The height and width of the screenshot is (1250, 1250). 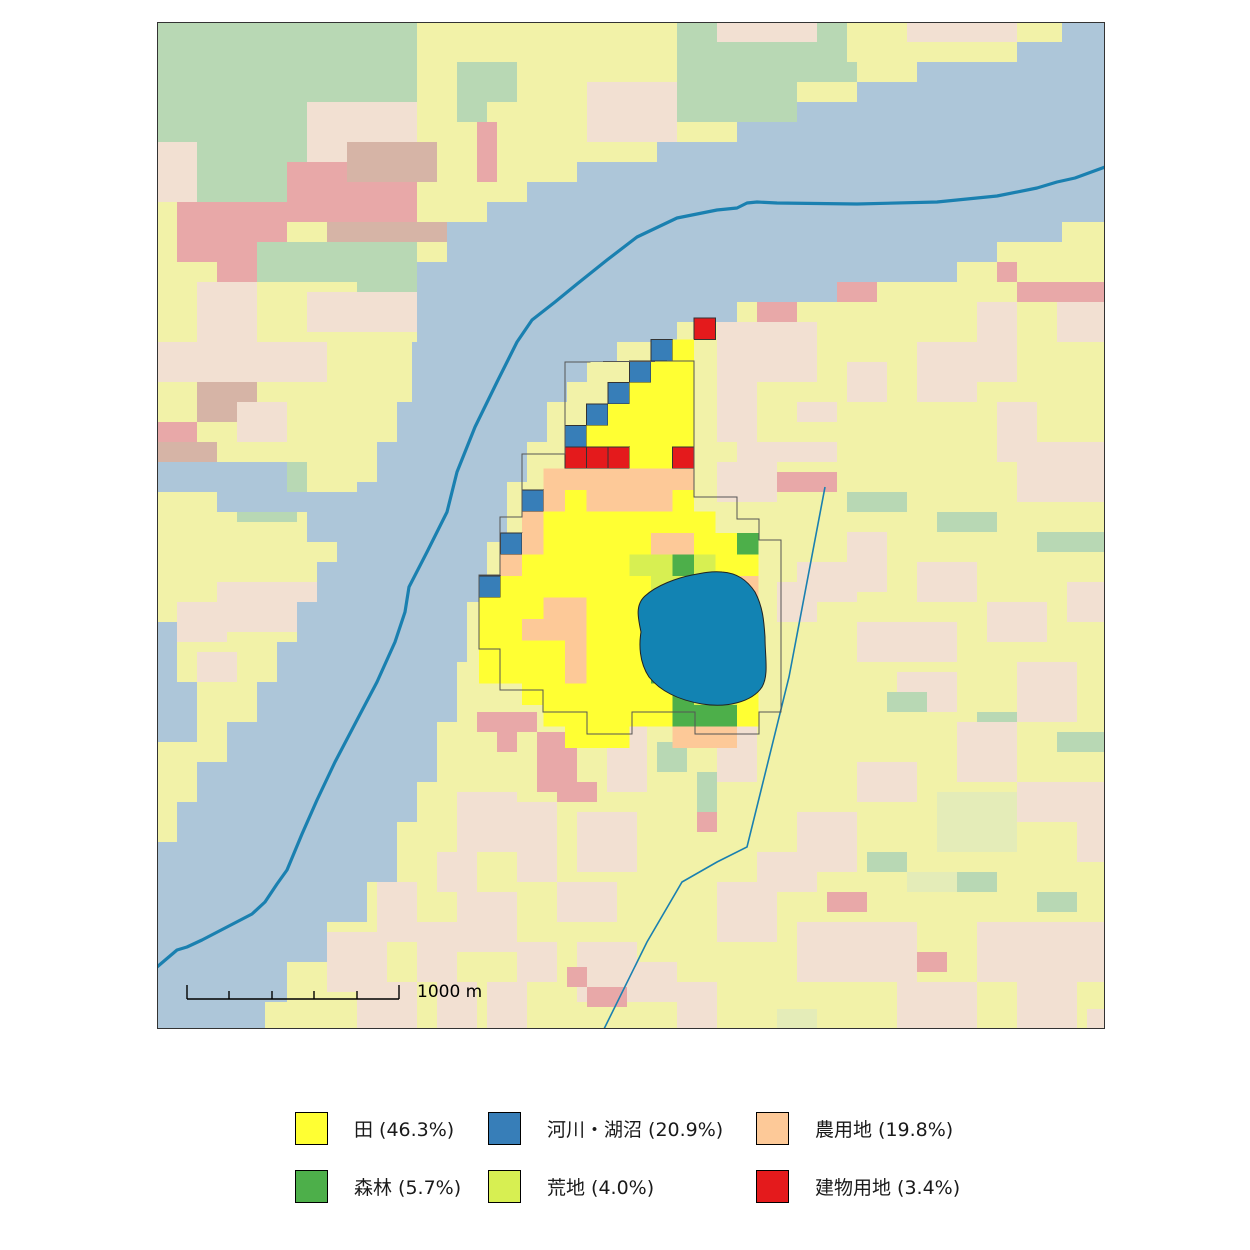 I want to click on legend-label-farmland: 農用地 (19.8%), so click(x=884, y=1129).